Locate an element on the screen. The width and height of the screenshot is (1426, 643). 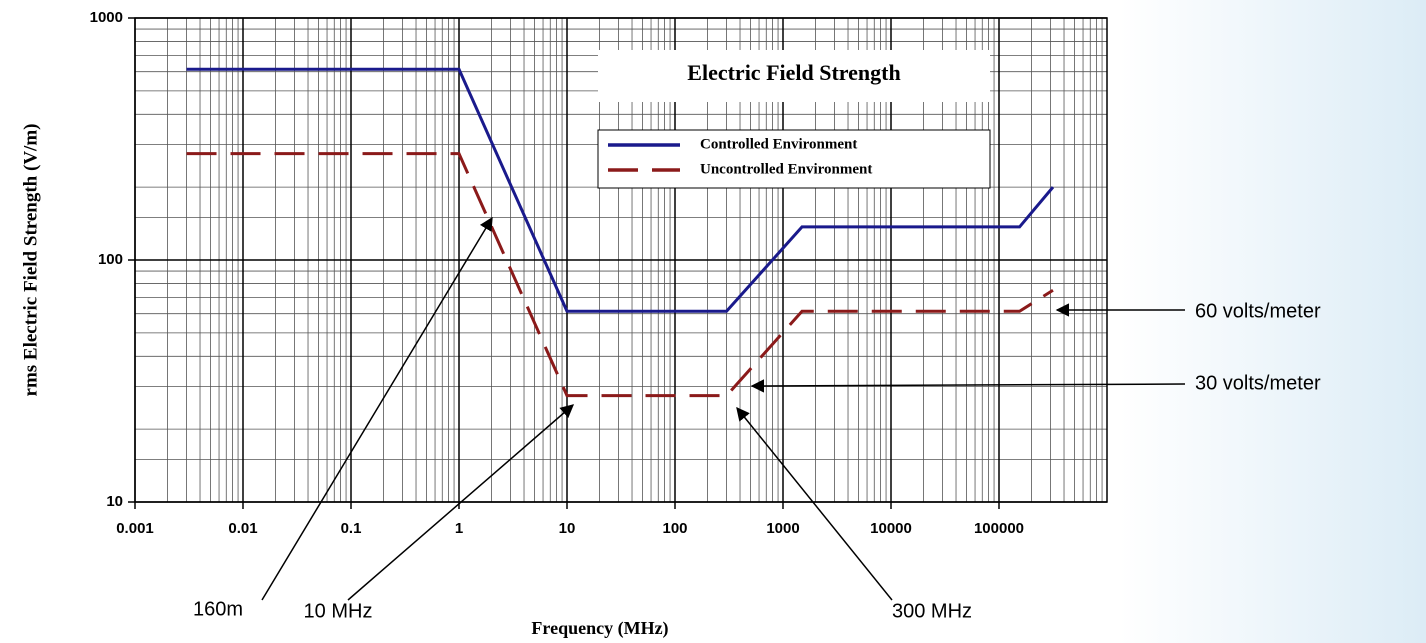
x-tick-label: 10000 is located at coordinates (891, 528).